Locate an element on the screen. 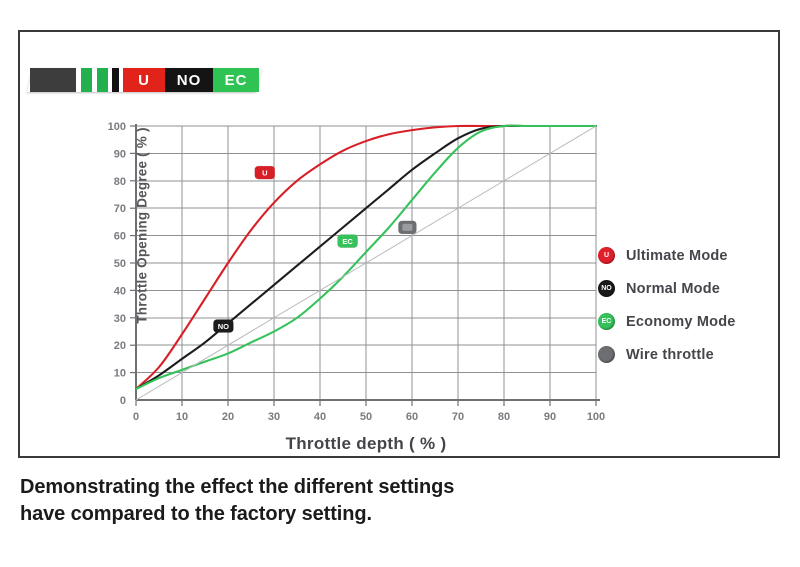  legend-label-wire: Wire throttle is located at coordinates (670, 354).